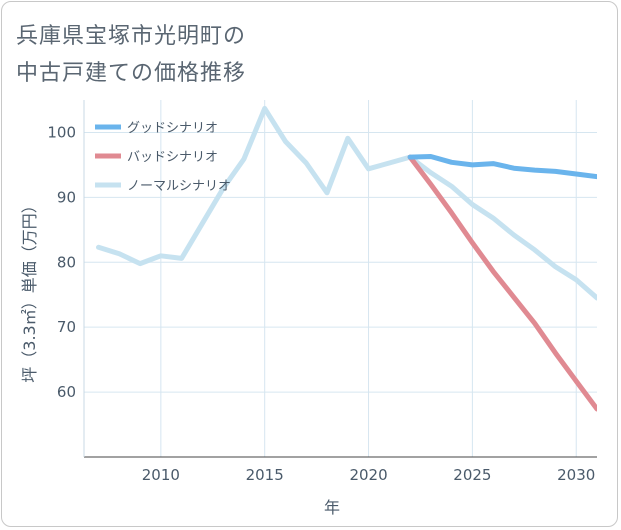 The width and height of the screenshot is (621, 530). I want to click on x-tick-label: 2010, so click(161, 475).